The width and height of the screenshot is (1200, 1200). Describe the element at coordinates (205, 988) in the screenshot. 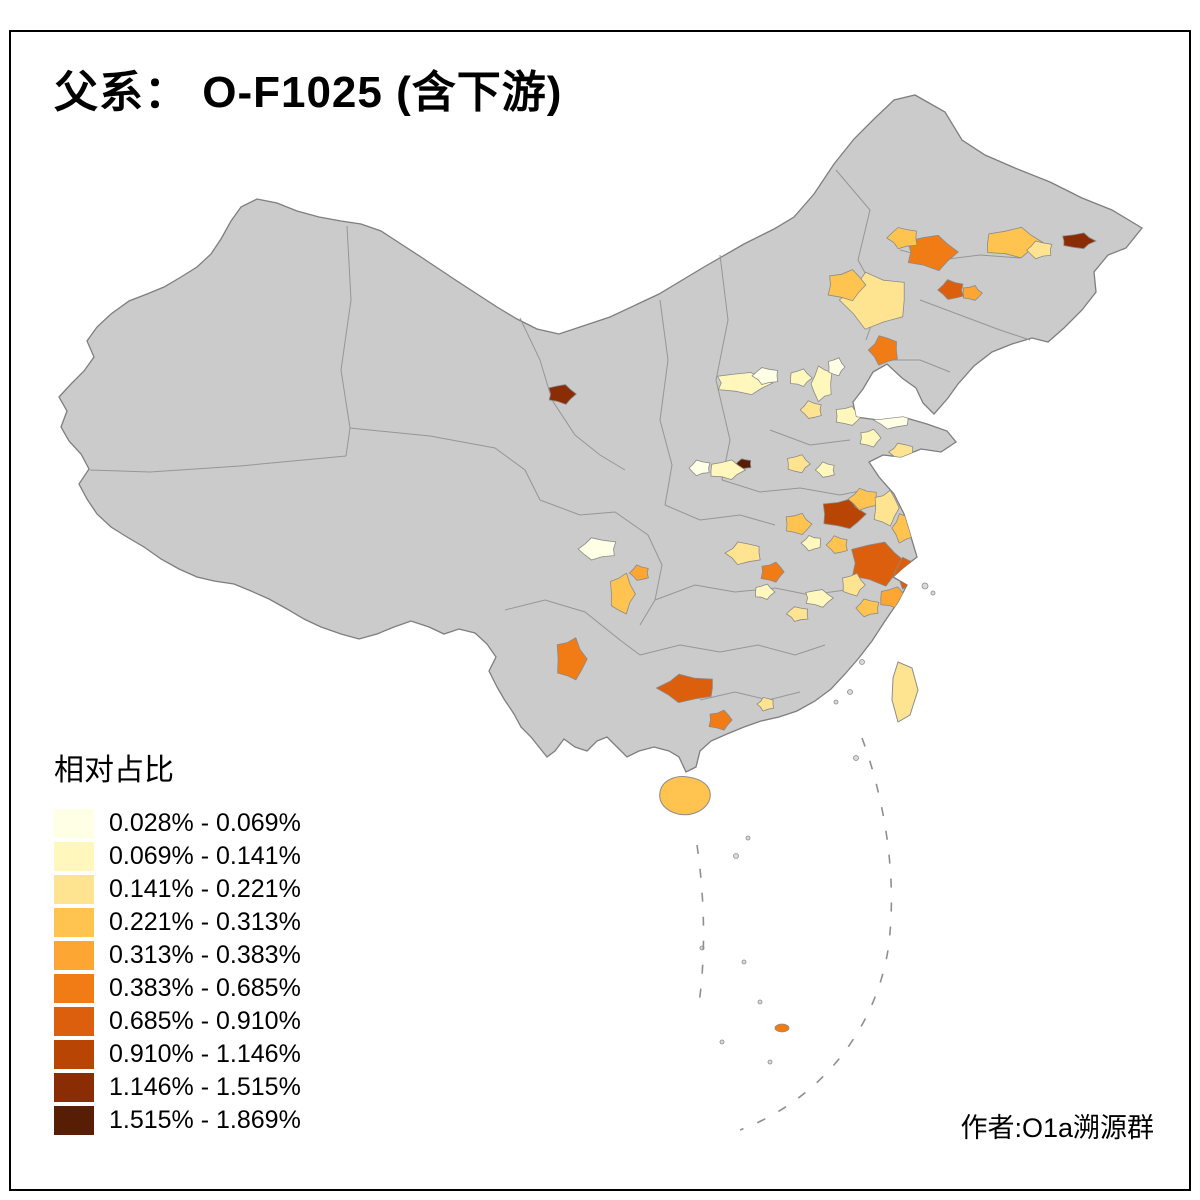

I see `legend-label: 0.383% - 0.685%` at that location.